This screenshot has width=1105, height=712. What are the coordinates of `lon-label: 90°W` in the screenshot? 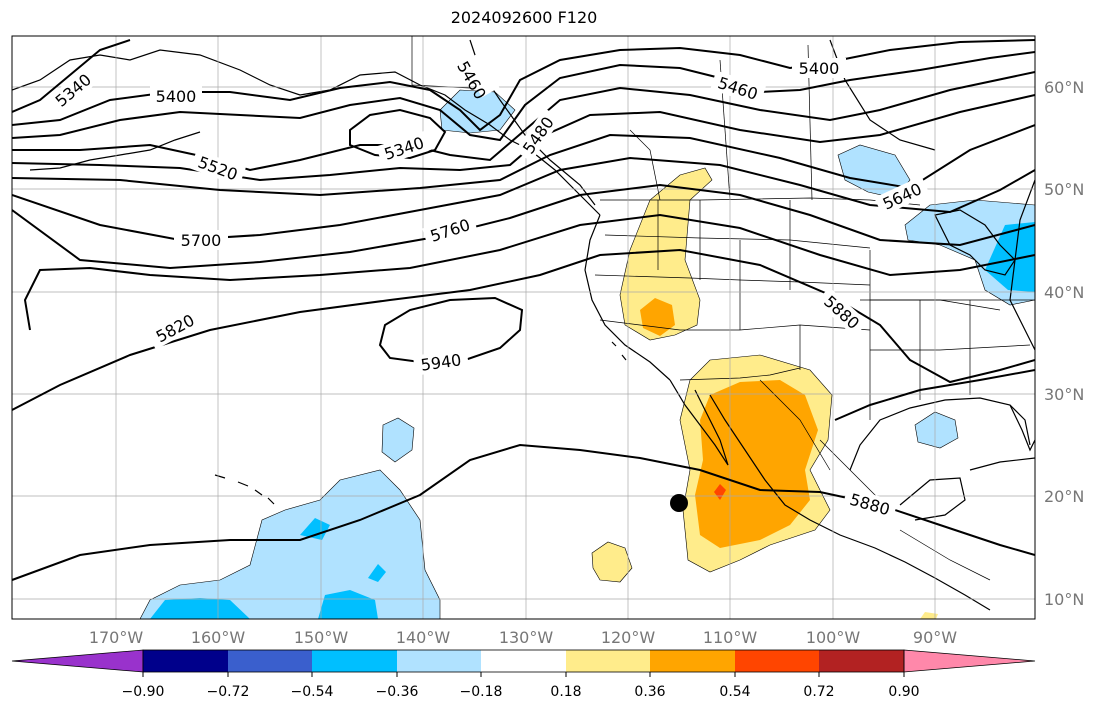 It's located at (935, 637).